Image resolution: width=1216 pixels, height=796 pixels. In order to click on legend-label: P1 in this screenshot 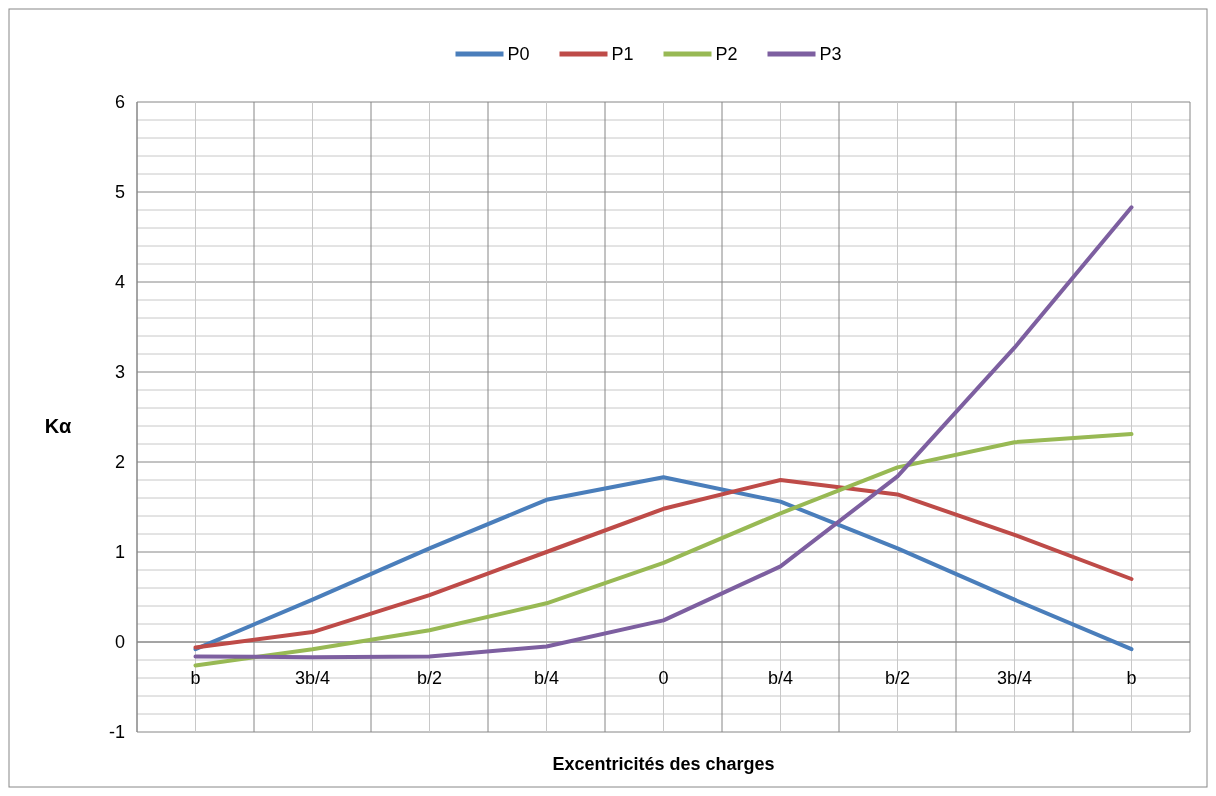, I will do `click(622, 54)`.